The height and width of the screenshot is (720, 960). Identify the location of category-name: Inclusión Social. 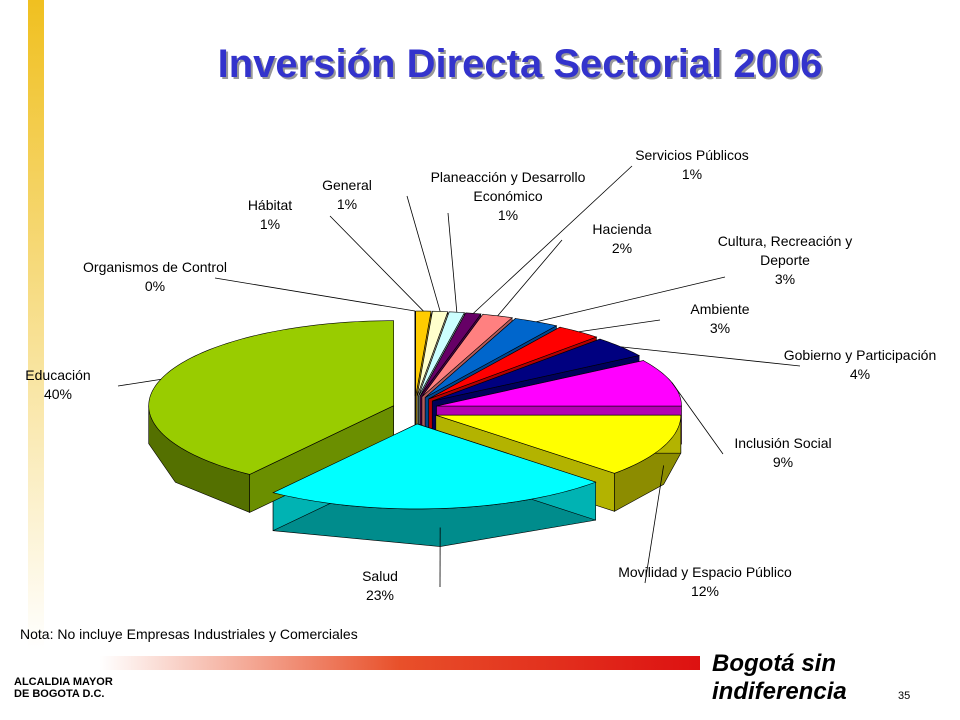
(783, 443).